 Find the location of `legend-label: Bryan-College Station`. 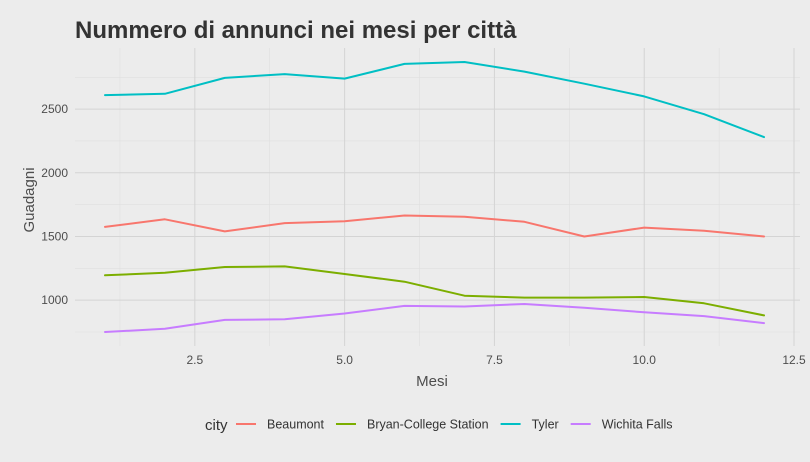

legend-label: Bryan-College Station is located at coordinates (428, 425).